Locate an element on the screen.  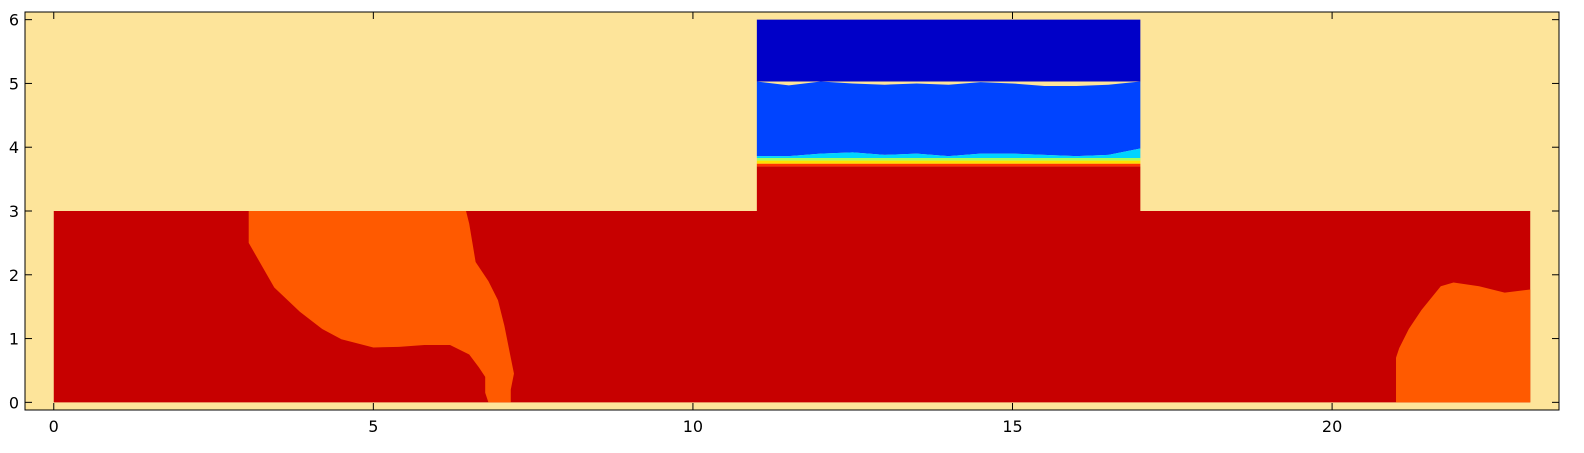
y-tick-label: 4 is located at coordinates (14, 147).